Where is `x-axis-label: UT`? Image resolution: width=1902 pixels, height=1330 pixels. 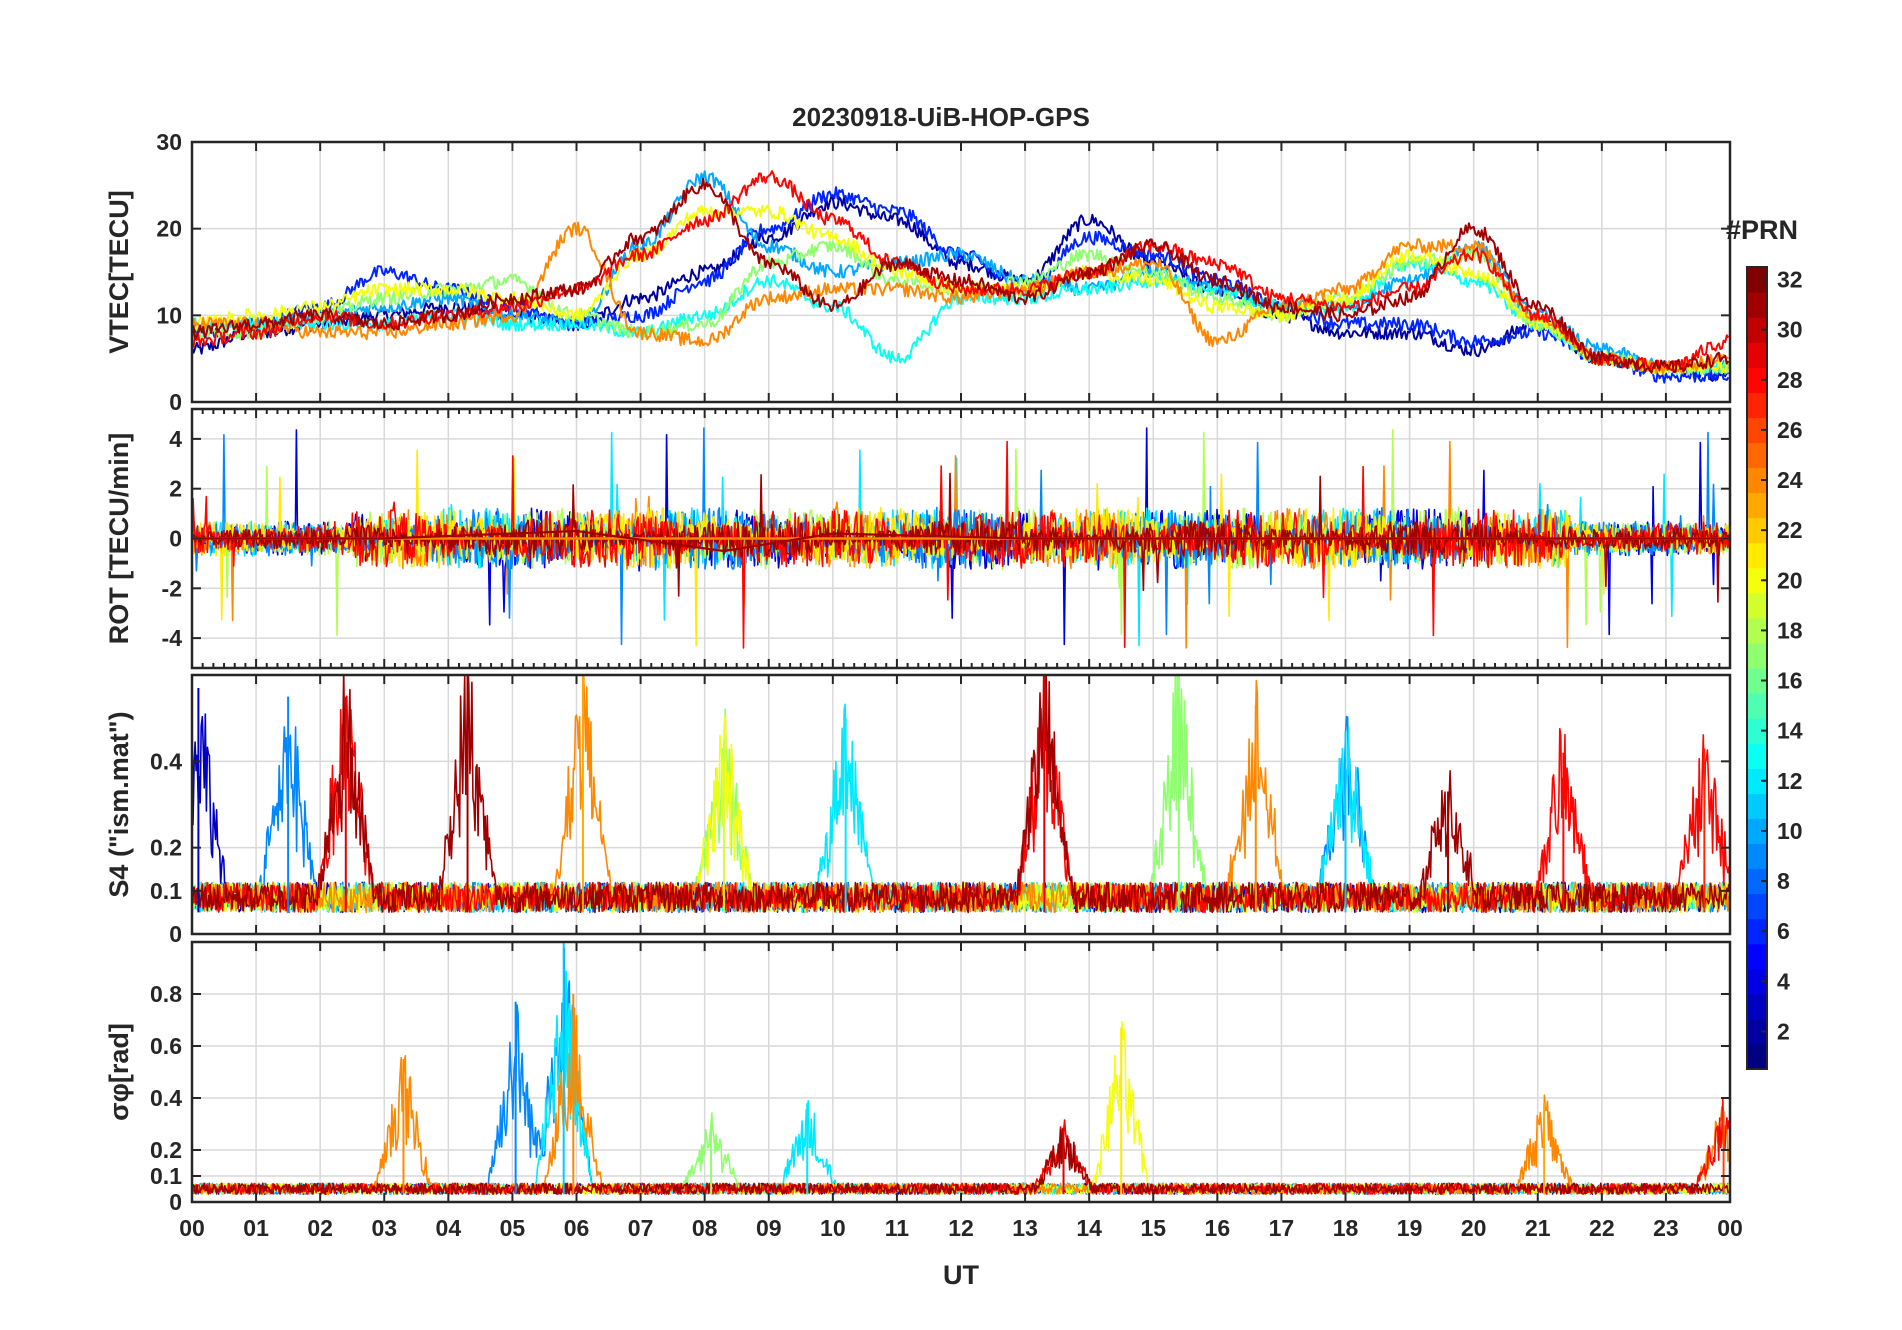 x-axis-label: UT is located at coordinates (961, 1275).